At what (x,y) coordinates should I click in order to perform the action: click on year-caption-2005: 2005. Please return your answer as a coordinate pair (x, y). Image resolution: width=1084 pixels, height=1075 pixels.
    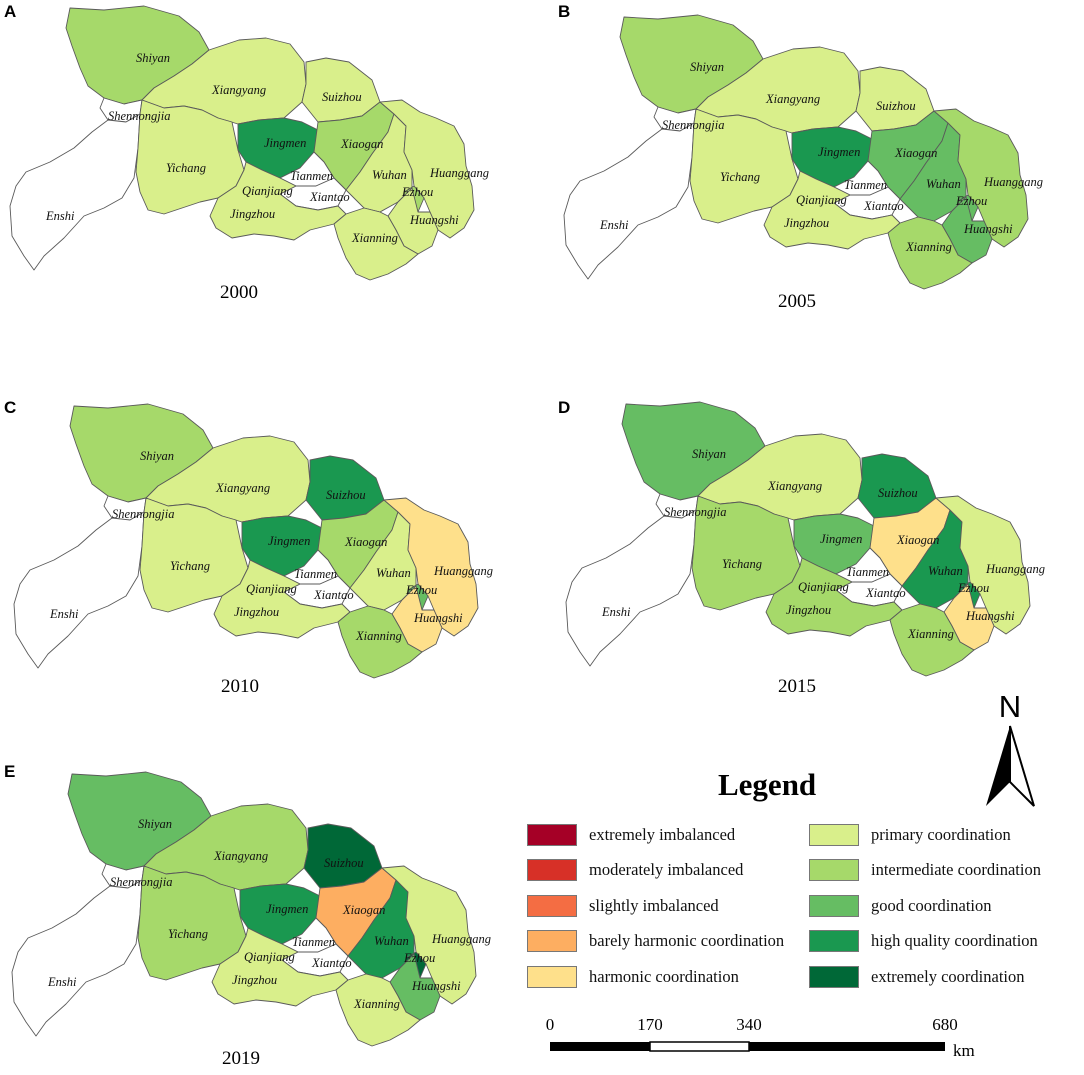
    Looking at the image, I should click on (797, 301).